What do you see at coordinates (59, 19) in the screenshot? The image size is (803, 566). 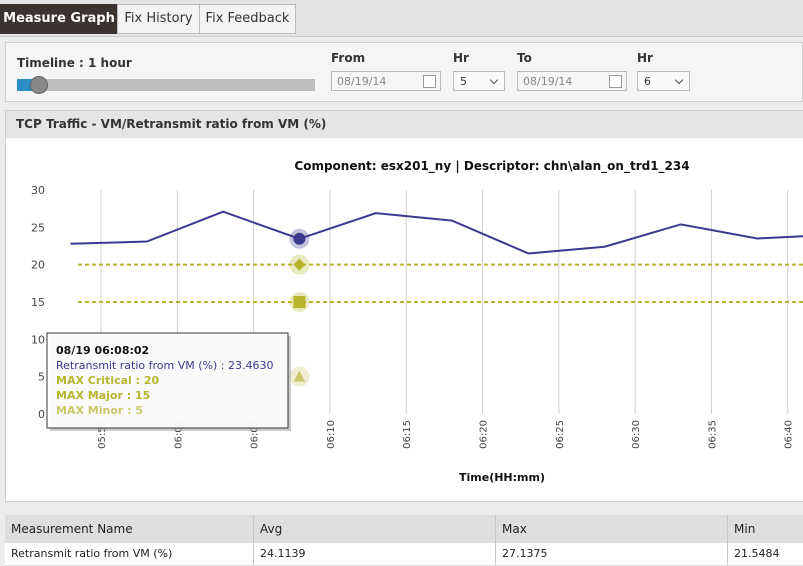 I see `tab: Measure Graph` at bounding box center [59, 19].